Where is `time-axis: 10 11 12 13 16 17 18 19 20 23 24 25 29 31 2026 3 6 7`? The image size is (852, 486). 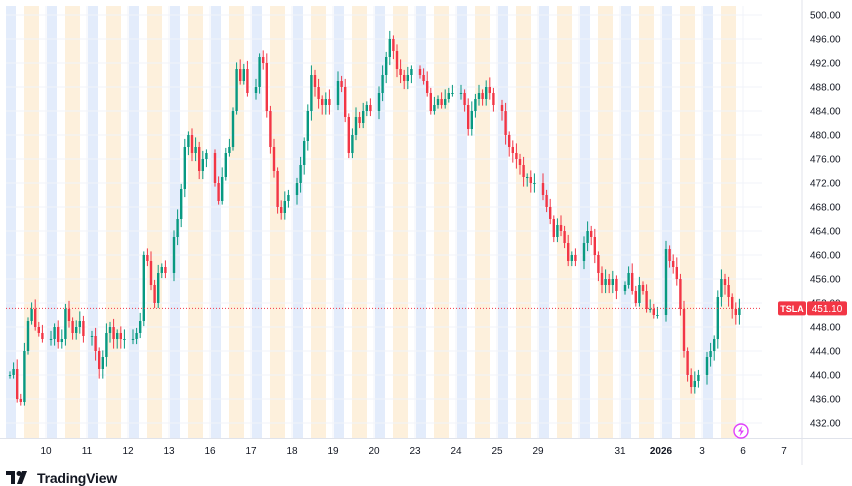 time-axis: 10 11 12 13 16 17 18 19 20 23 24 25 29 31 2026 3 6 7 is located at coordinates (426, 448).